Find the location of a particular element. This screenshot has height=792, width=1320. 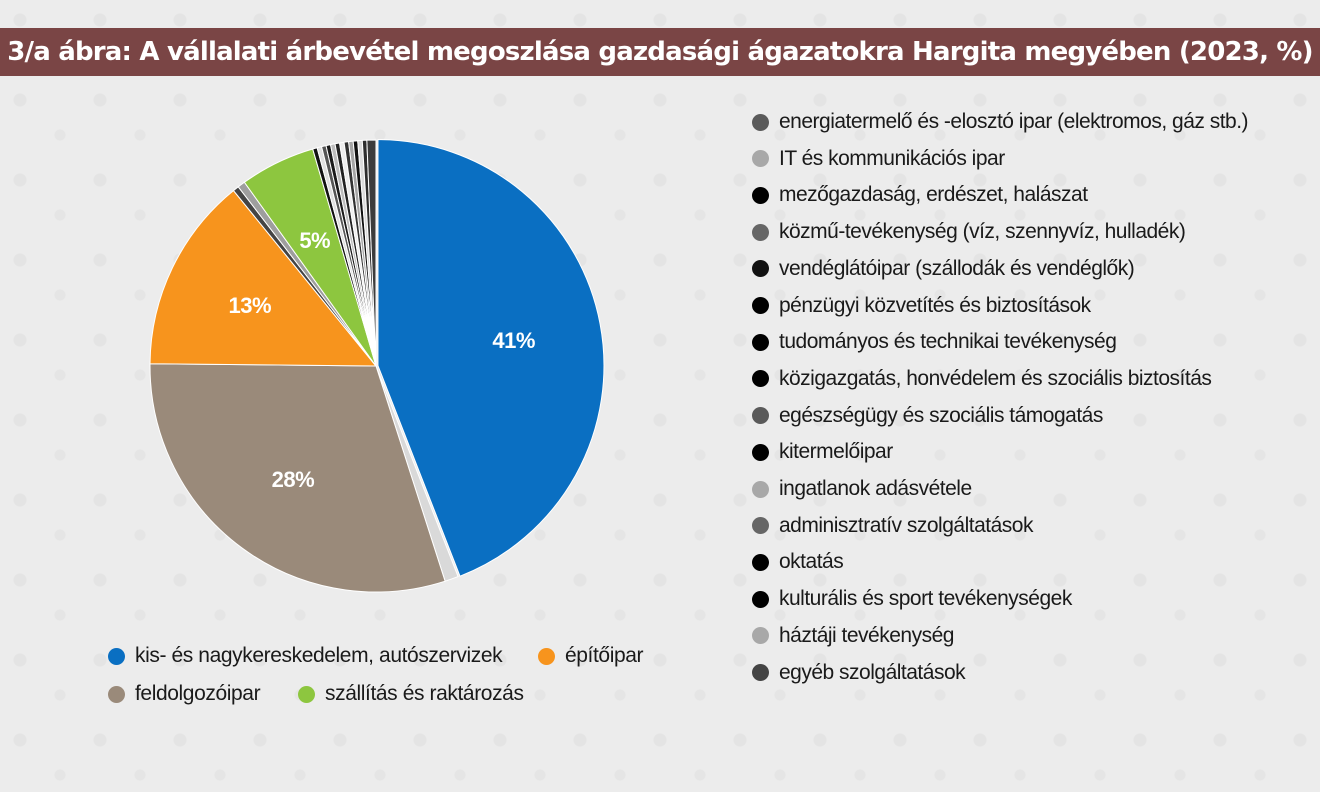

legend-label: egyéb szolgáltatások is located at coordinates (872, 672).